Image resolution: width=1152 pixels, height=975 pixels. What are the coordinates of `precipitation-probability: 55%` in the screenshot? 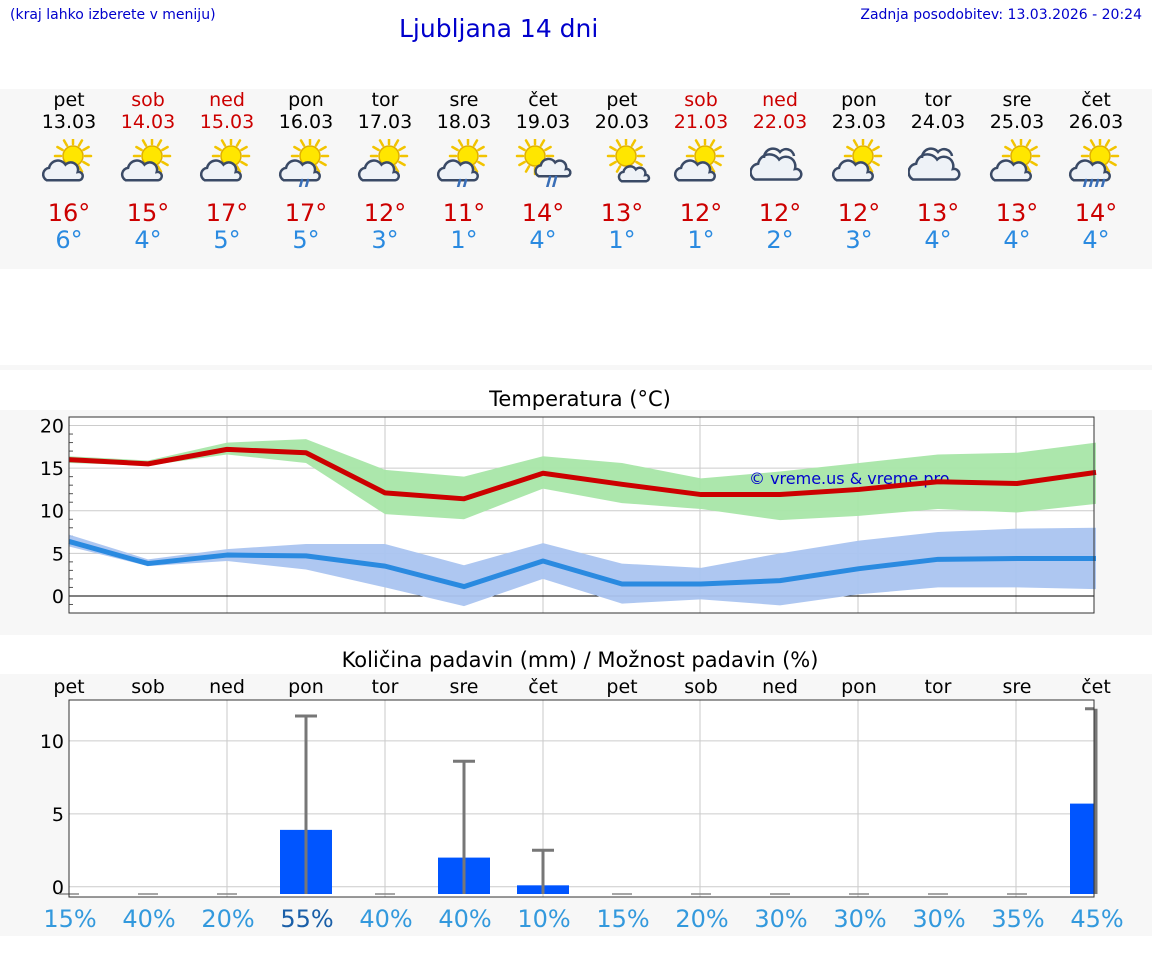 It's located at (306, 919).